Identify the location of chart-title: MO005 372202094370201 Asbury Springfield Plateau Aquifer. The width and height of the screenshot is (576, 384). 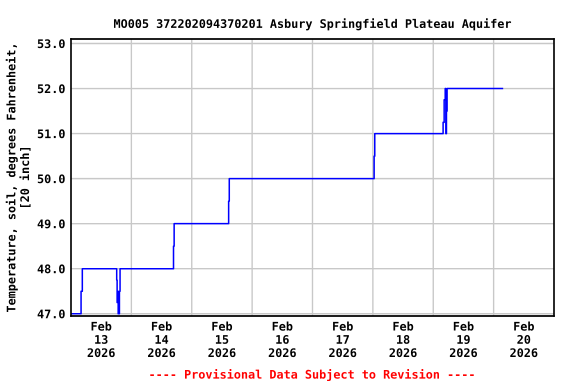
(313, 24).